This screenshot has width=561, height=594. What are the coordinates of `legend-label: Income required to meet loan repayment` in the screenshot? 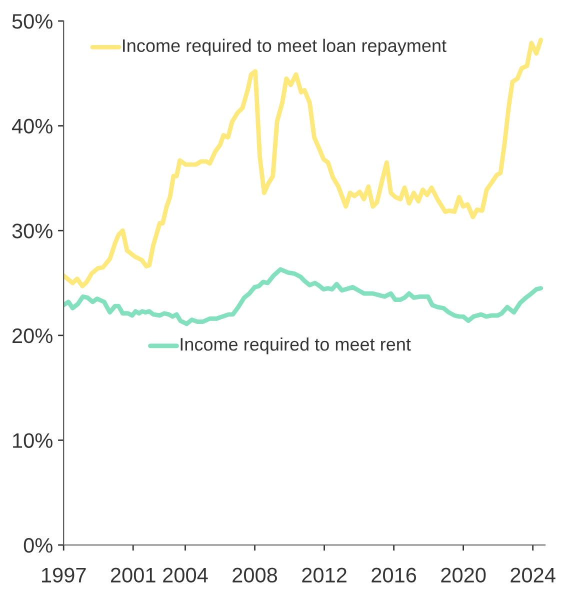 It's located at (284, 47).